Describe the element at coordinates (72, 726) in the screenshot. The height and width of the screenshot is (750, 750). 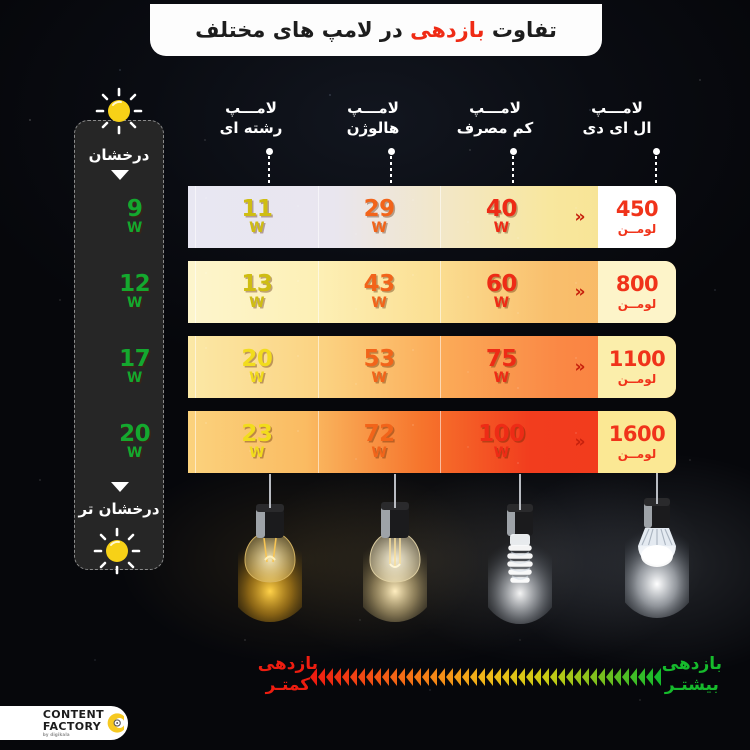
I see `logo-line2: FACTORY` at that location.